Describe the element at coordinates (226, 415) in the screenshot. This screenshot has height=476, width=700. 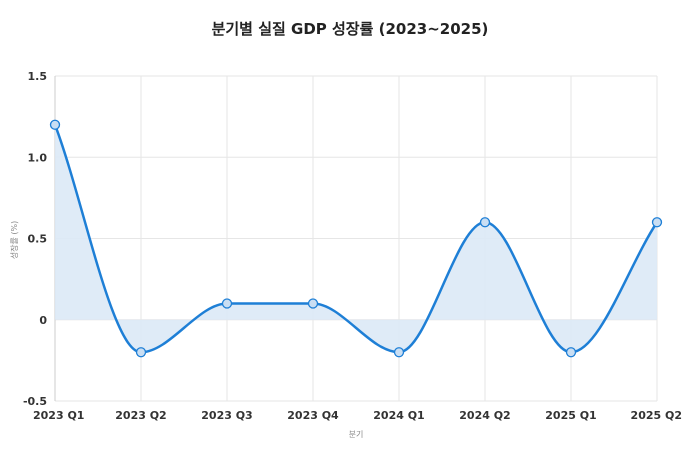
I see `x-tick-label: 2023 Q3` at that location.